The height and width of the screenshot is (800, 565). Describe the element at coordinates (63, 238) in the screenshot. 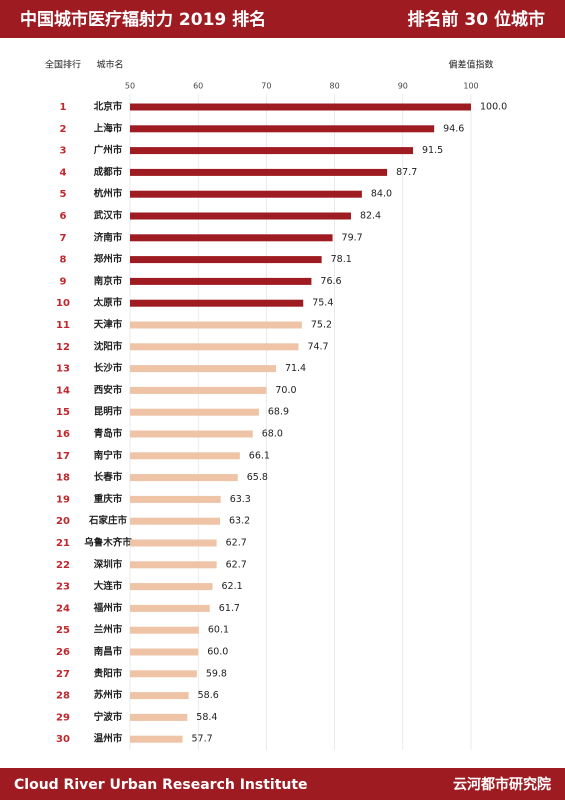

I see `rank-label: 7` at that location.